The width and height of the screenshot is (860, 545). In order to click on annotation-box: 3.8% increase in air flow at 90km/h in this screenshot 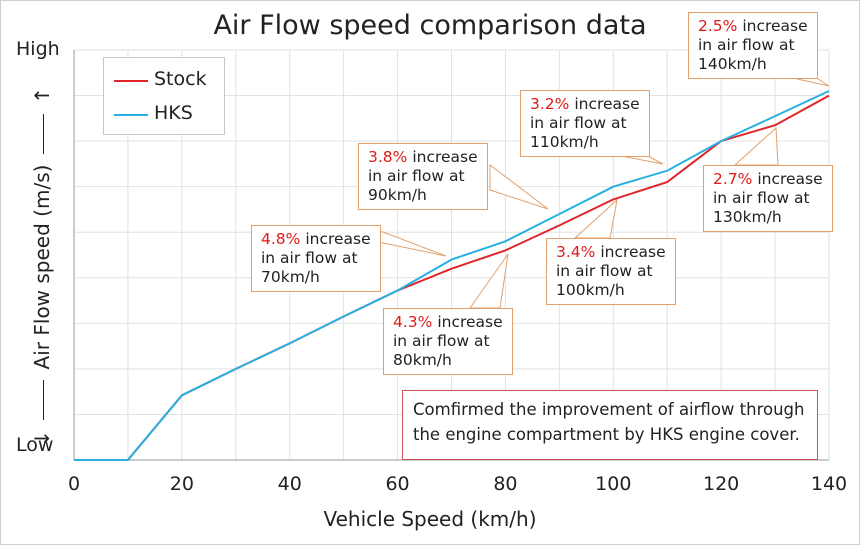, I will do `click(423, 176)`.